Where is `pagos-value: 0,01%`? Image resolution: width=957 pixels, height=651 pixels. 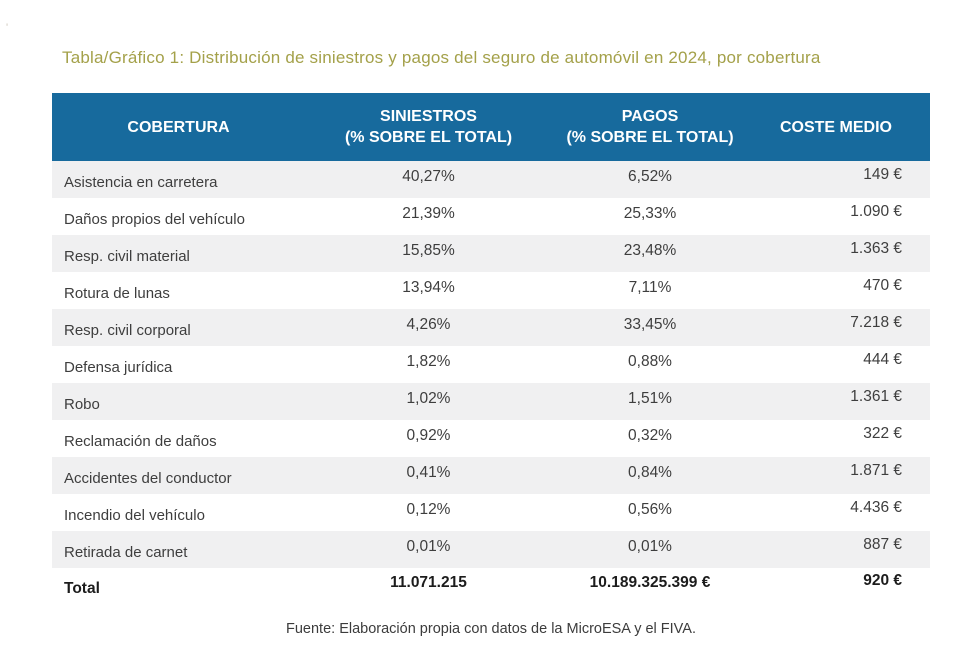
pagos-value: 0,01% is located at coordinates (650, 546).